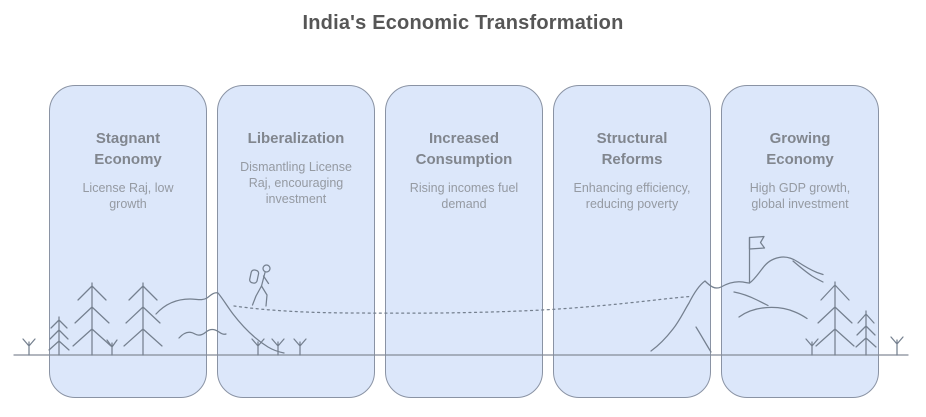  I want to click on stage-description: Enhancing efficiency, reducing poverty, so click(632, 196).